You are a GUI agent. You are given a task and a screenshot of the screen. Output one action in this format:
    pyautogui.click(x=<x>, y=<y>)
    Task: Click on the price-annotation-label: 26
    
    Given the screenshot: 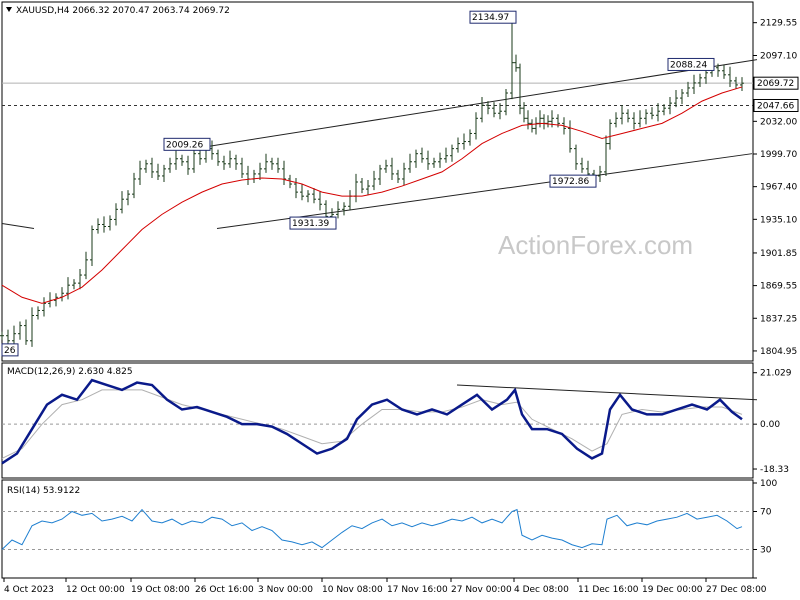 What is the action you would take?
    pyautogui.click(x=10, y=351)
    